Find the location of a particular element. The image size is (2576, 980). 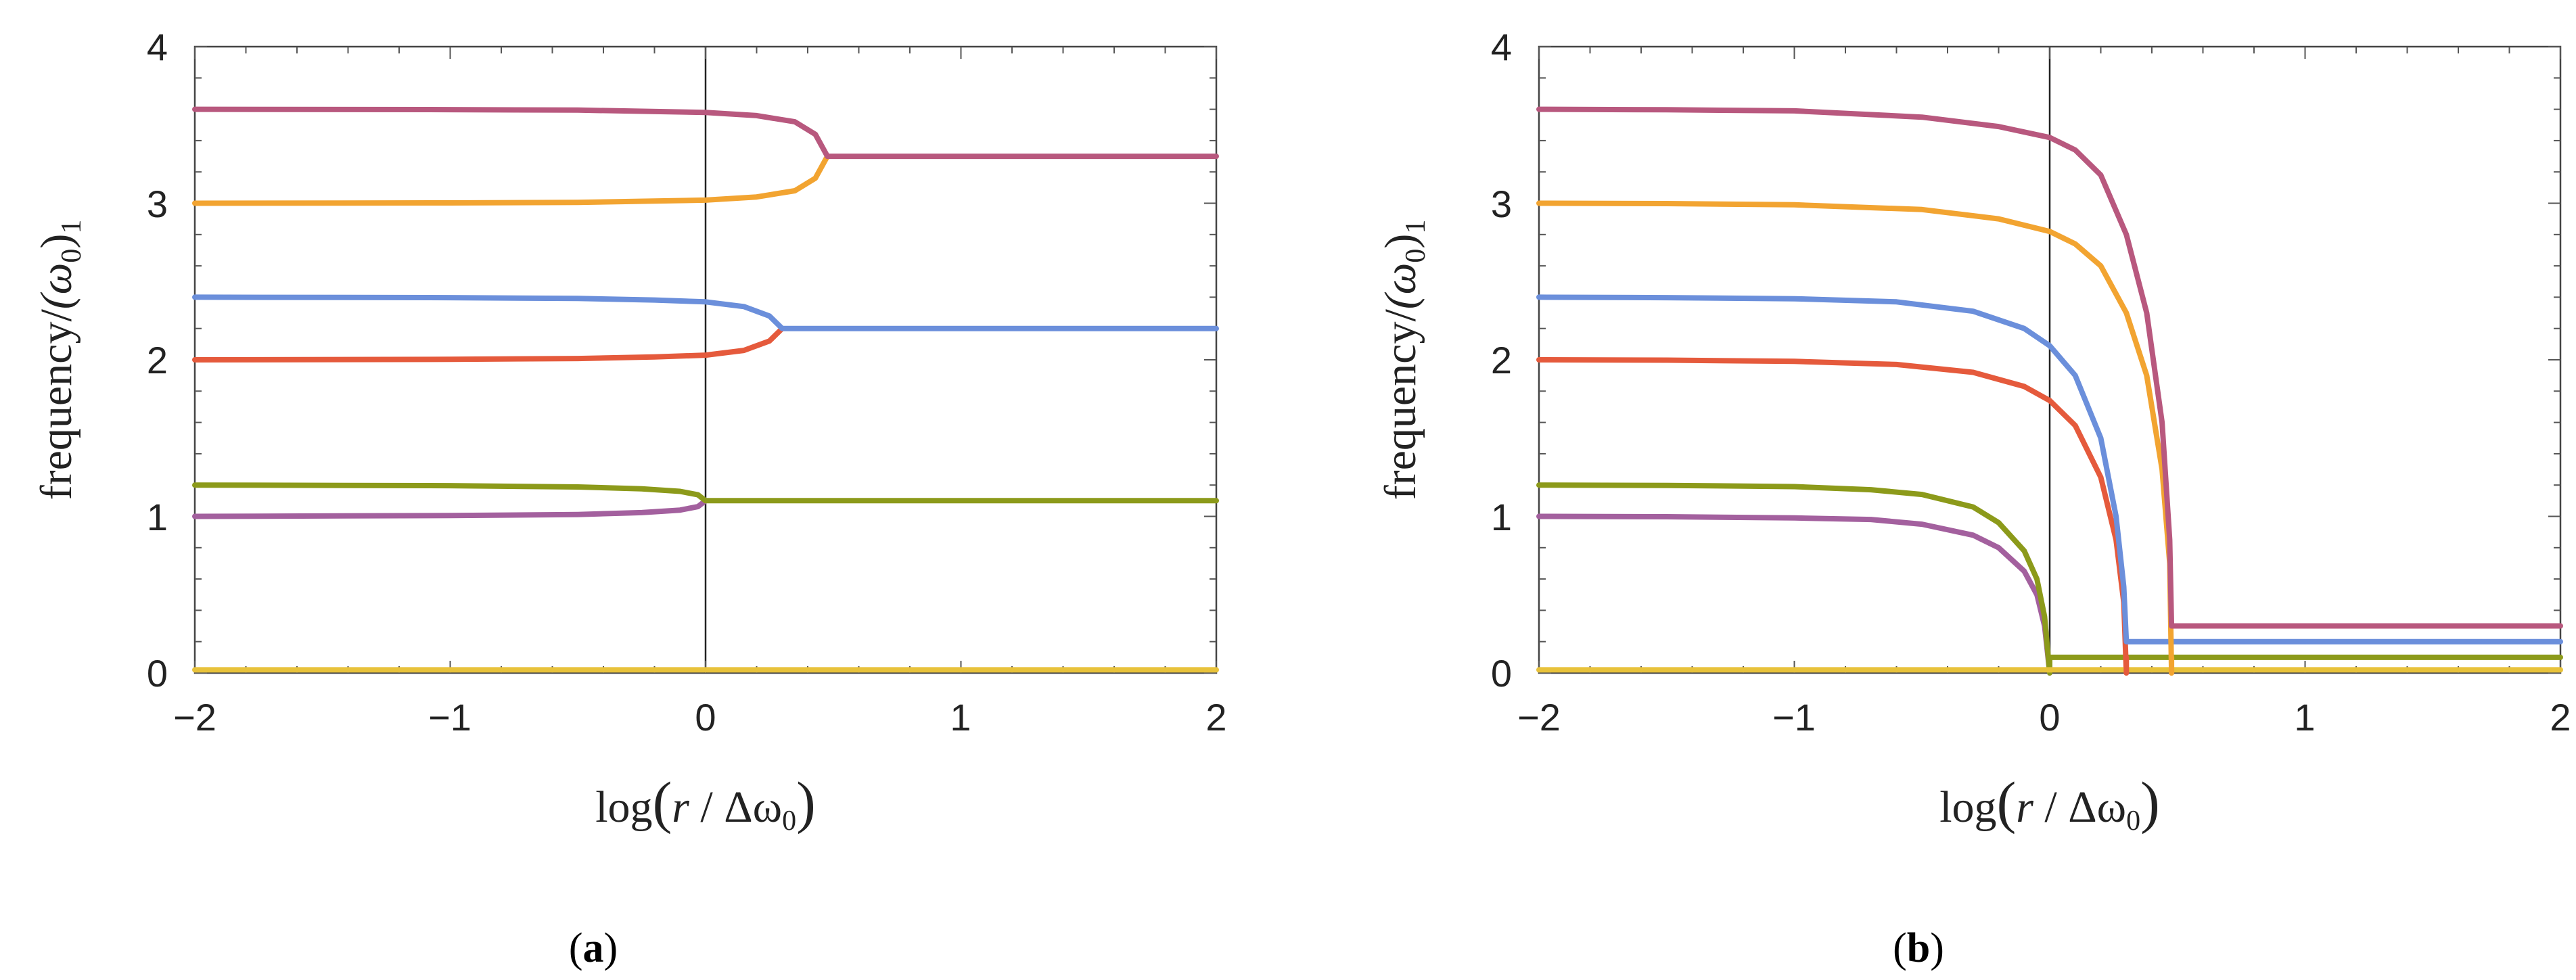

panel-label-letter: a is located at coordinates (593, 948).